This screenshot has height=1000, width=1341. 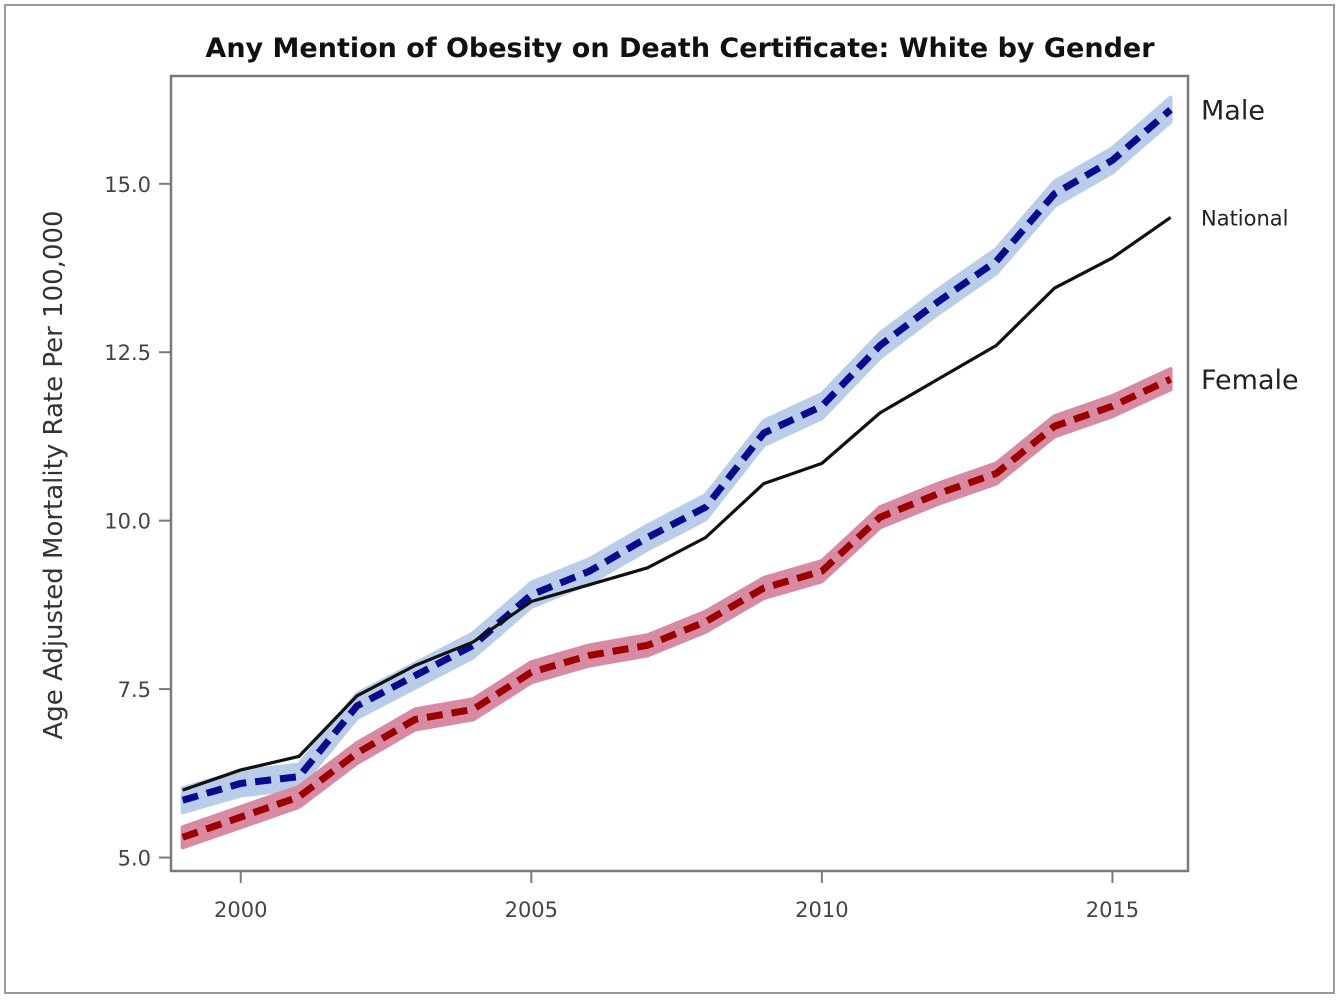 I want to click on y-tick-label: 7.5, so click(x=134, y=690).